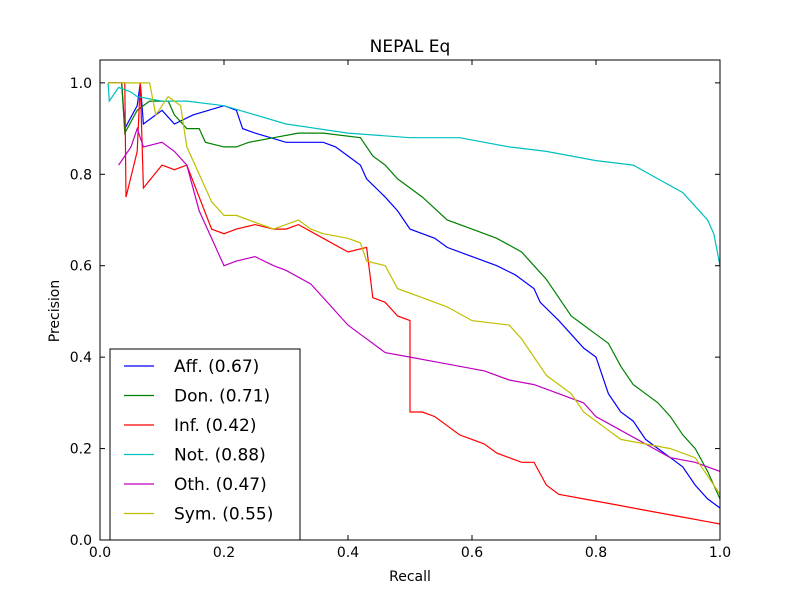  I want to click on y-tick-label: 0.8, so click(81, 175).